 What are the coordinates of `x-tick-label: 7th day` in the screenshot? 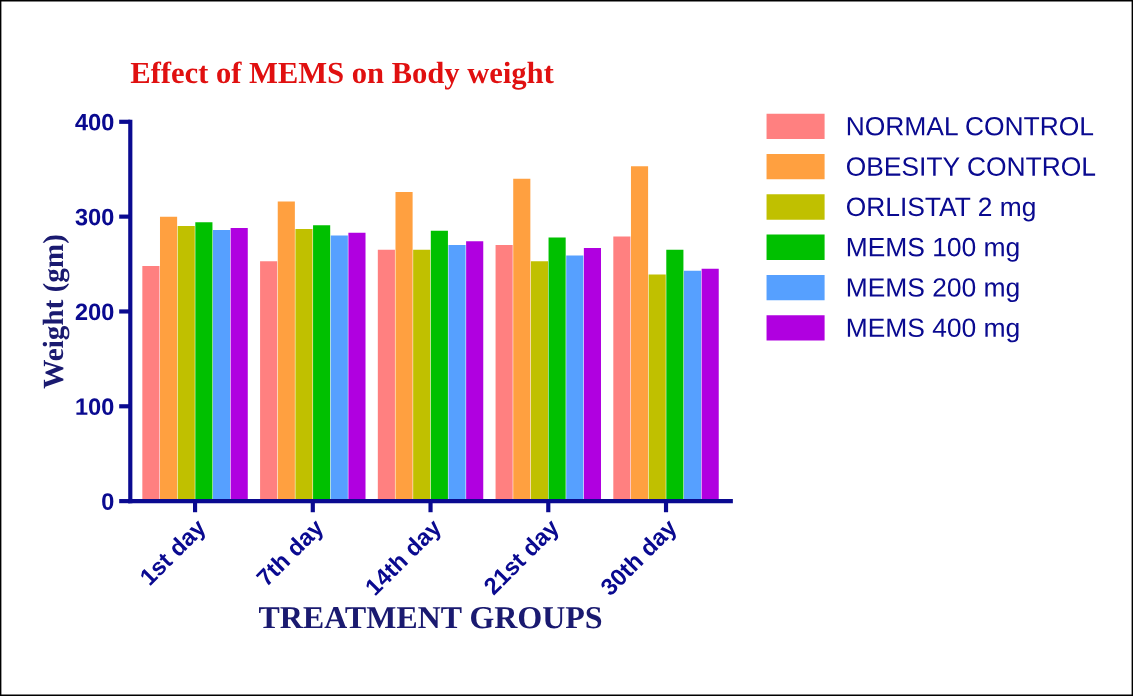 It's located at (292, 554).